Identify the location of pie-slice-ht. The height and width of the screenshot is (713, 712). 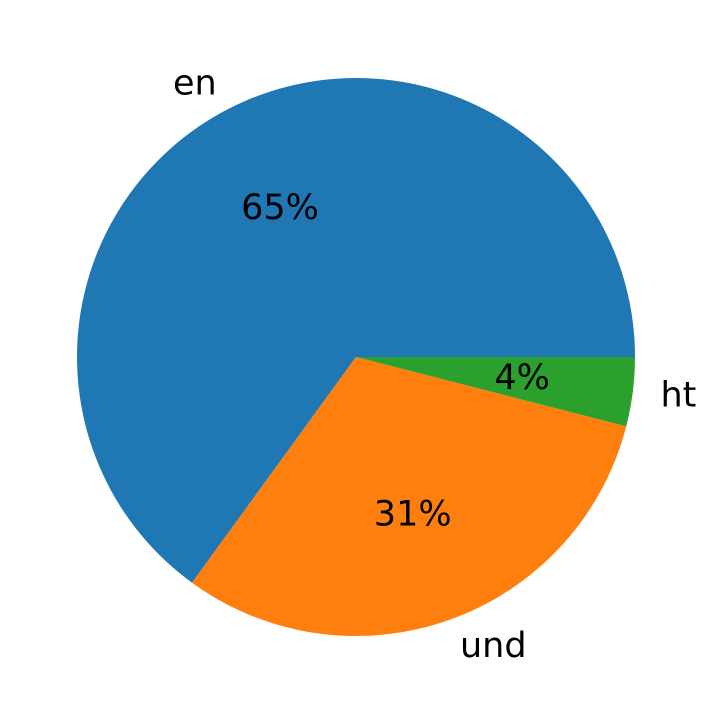
(495, 392).